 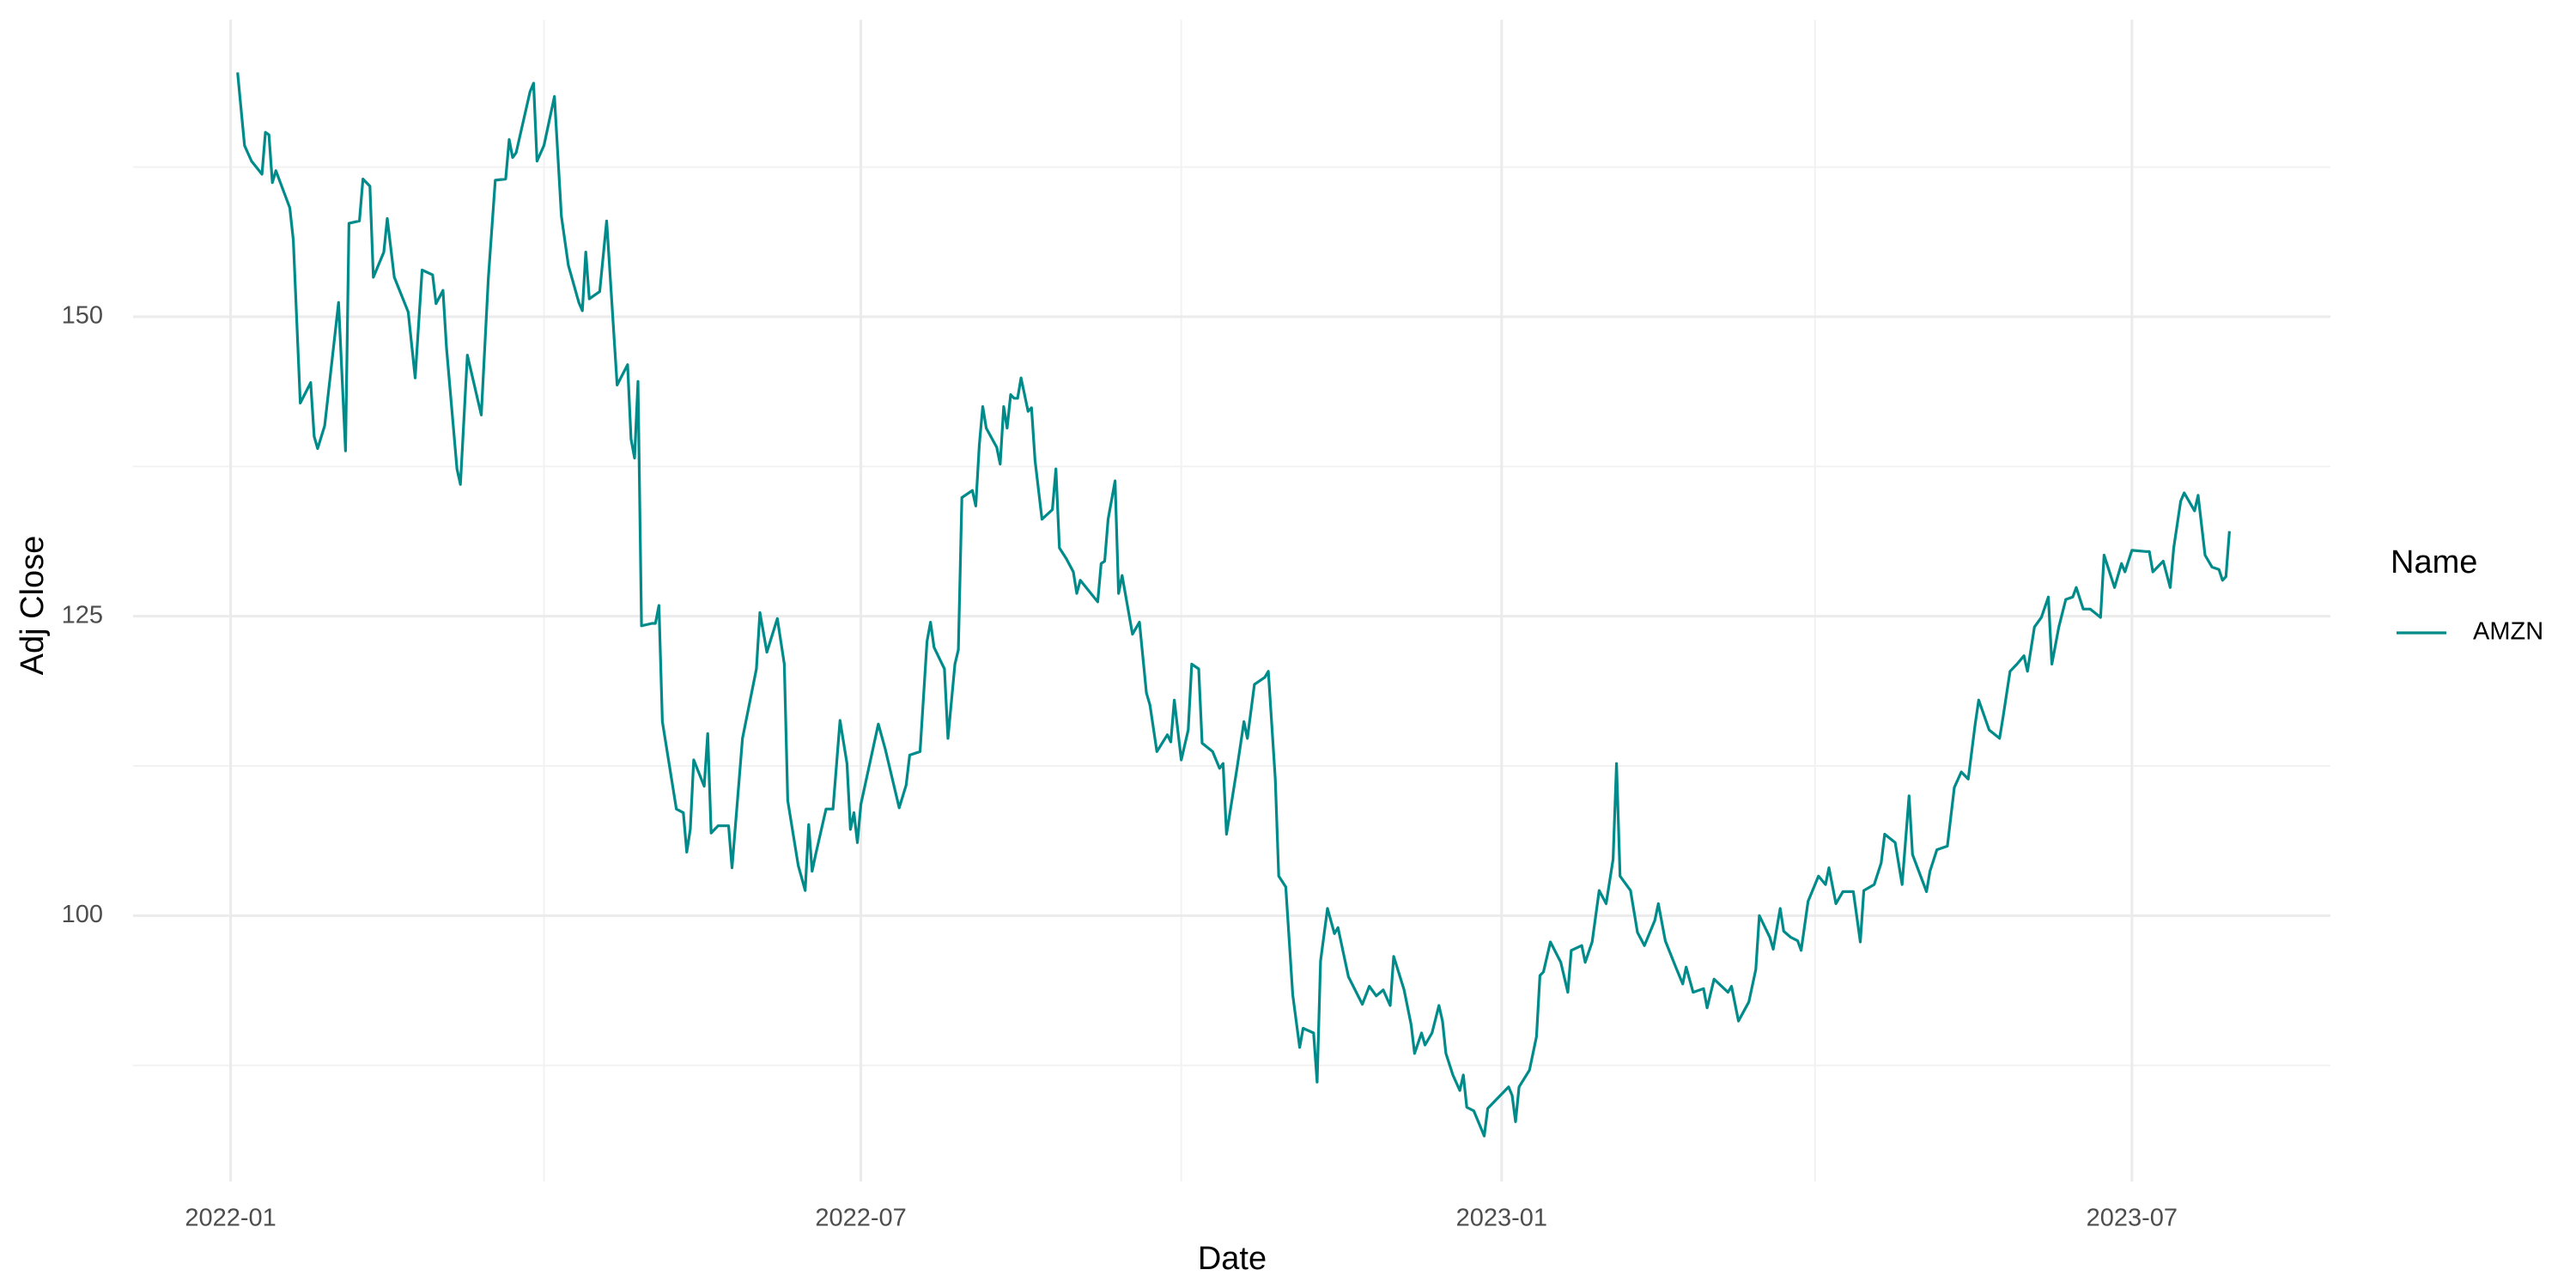 What do you see at coordinates (82, 615) in the screenshot?
I see `y-tick-label: 125` at bounding box center [82, 615].